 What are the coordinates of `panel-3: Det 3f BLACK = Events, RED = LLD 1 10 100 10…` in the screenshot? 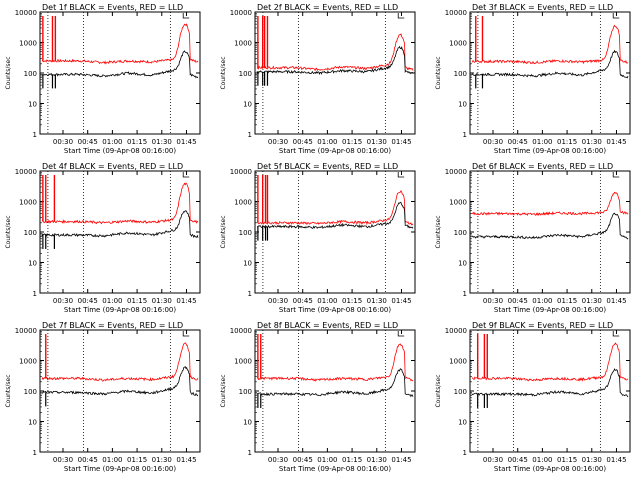 It's located at (533, 79).